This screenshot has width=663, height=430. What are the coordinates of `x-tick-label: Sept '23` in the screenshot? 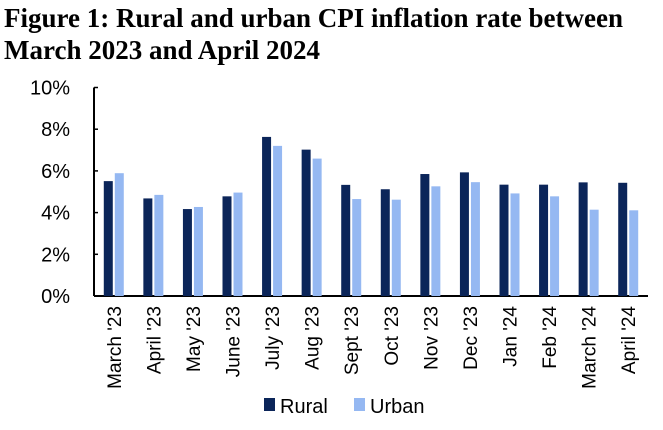 It's located at (352, 340).